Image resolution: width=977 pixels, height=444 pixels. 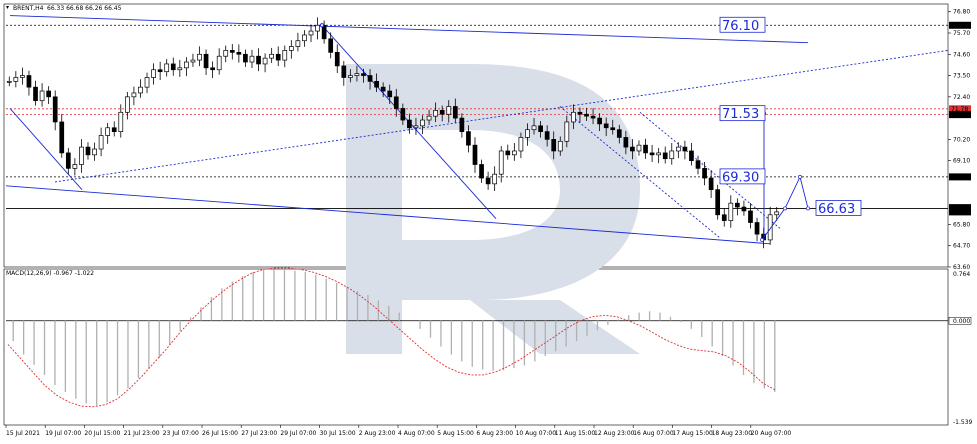 What do you see at coordinates (961, 139) in the screenshot?
I see `price-axis-label: 70.20` at bounding box center [961, 139].